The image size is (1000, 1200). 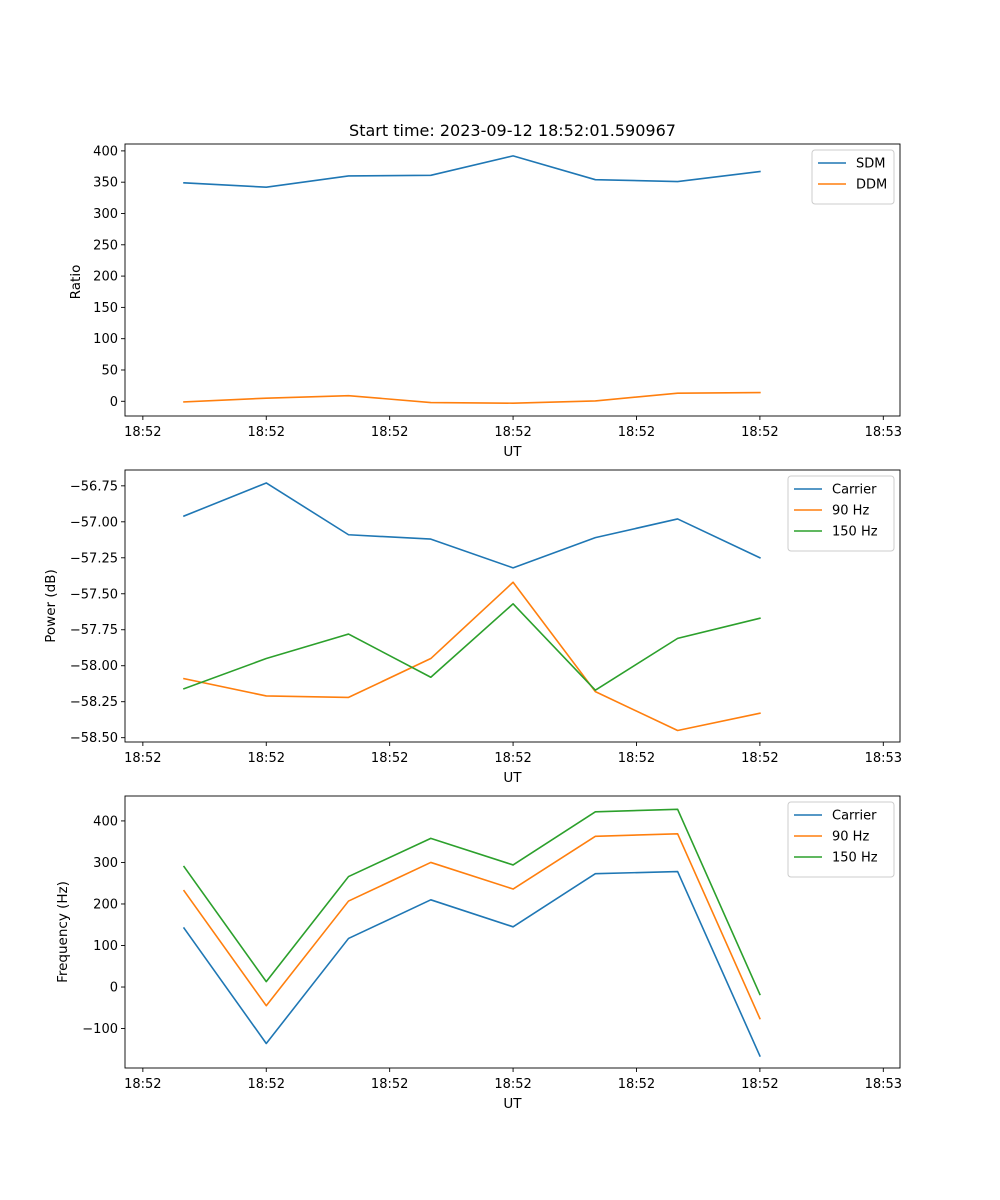 I want to click on legend-box-power, so click(x=841, y=513).